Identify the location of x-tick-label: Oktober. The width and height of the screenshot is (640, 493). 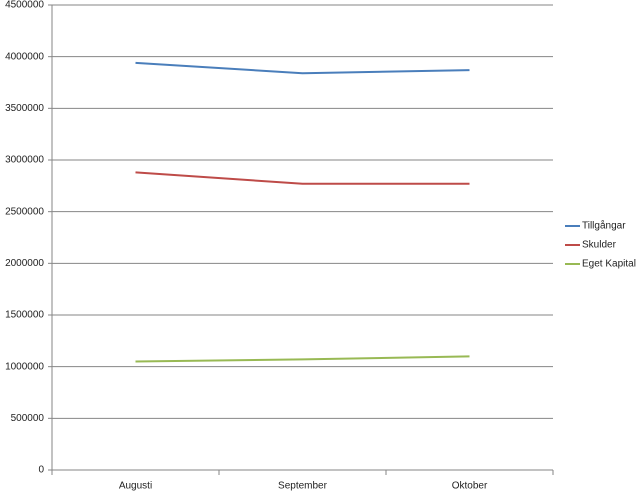
(470, 486).